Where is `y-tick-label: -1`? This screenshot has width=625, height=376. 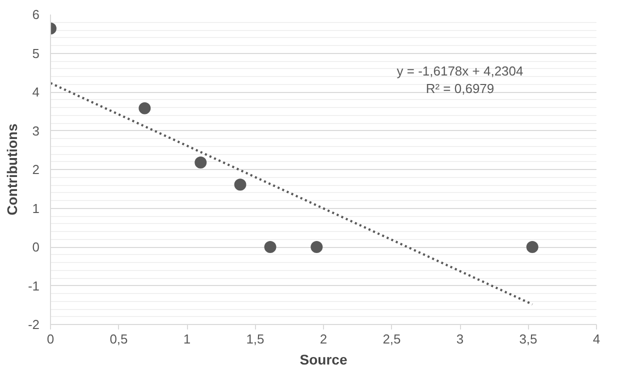
y-tick-label: -1 is located at coordinates (34, 286).